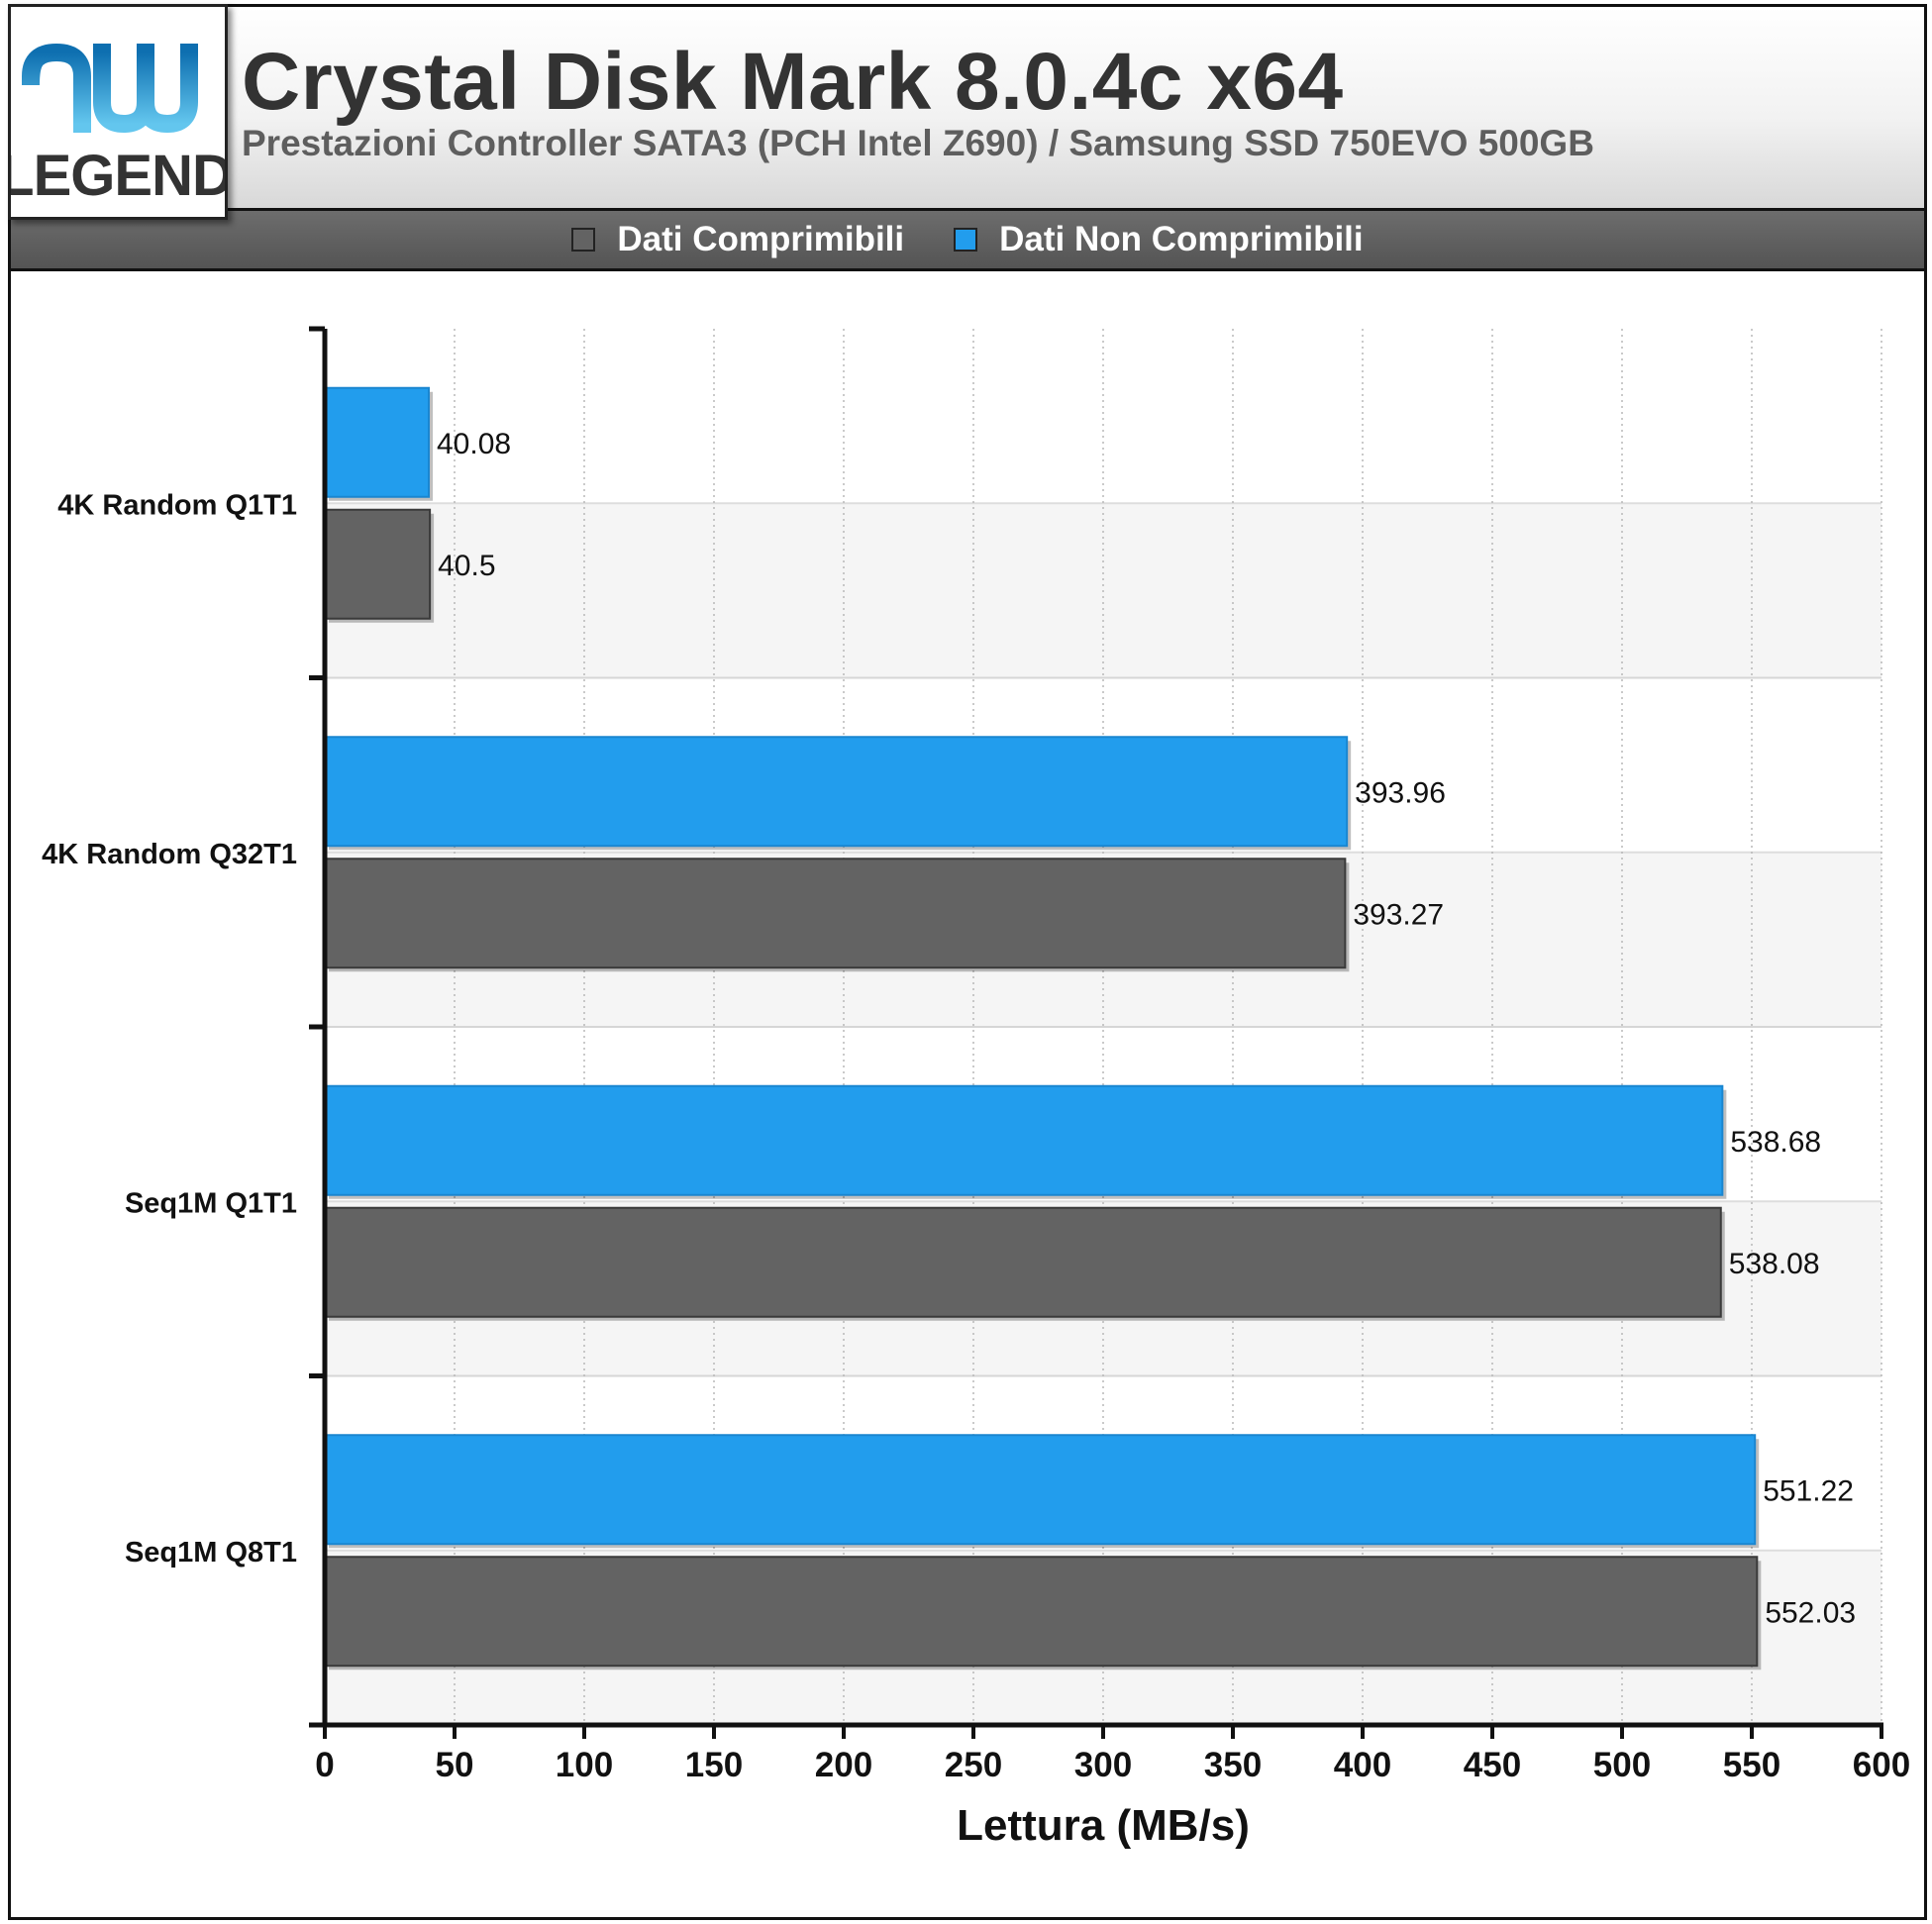 Image resolution: width=1932 pixels, height=1924 pixels. Describe the element at coordinates (1181, 239) in the screenshot. I see `legend-label-non-comprimibili: Dati Non Comprimibili` at that location.